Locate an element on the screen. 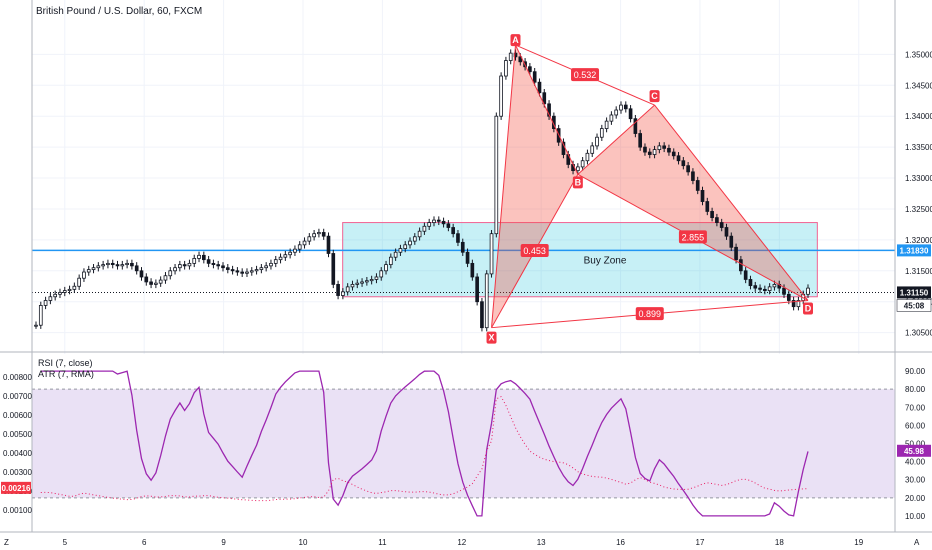 This screenshot has height=550, width=932. time-tick-label: 12 is located at coordinates (461, 542).